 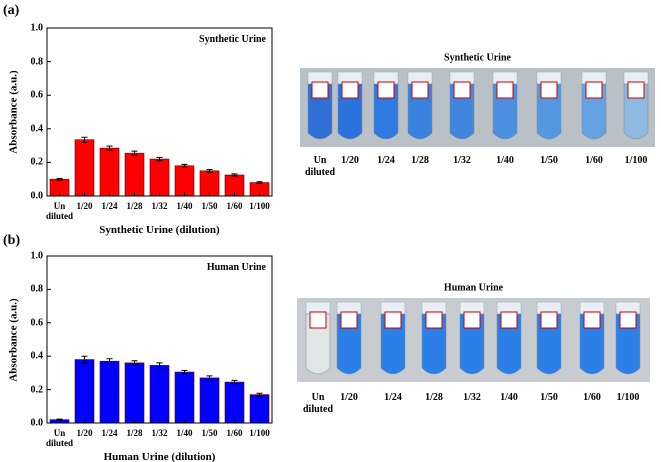 I want to click on x-axis-label: Synthetic Urine (dilution), so click(x=159, y=230).